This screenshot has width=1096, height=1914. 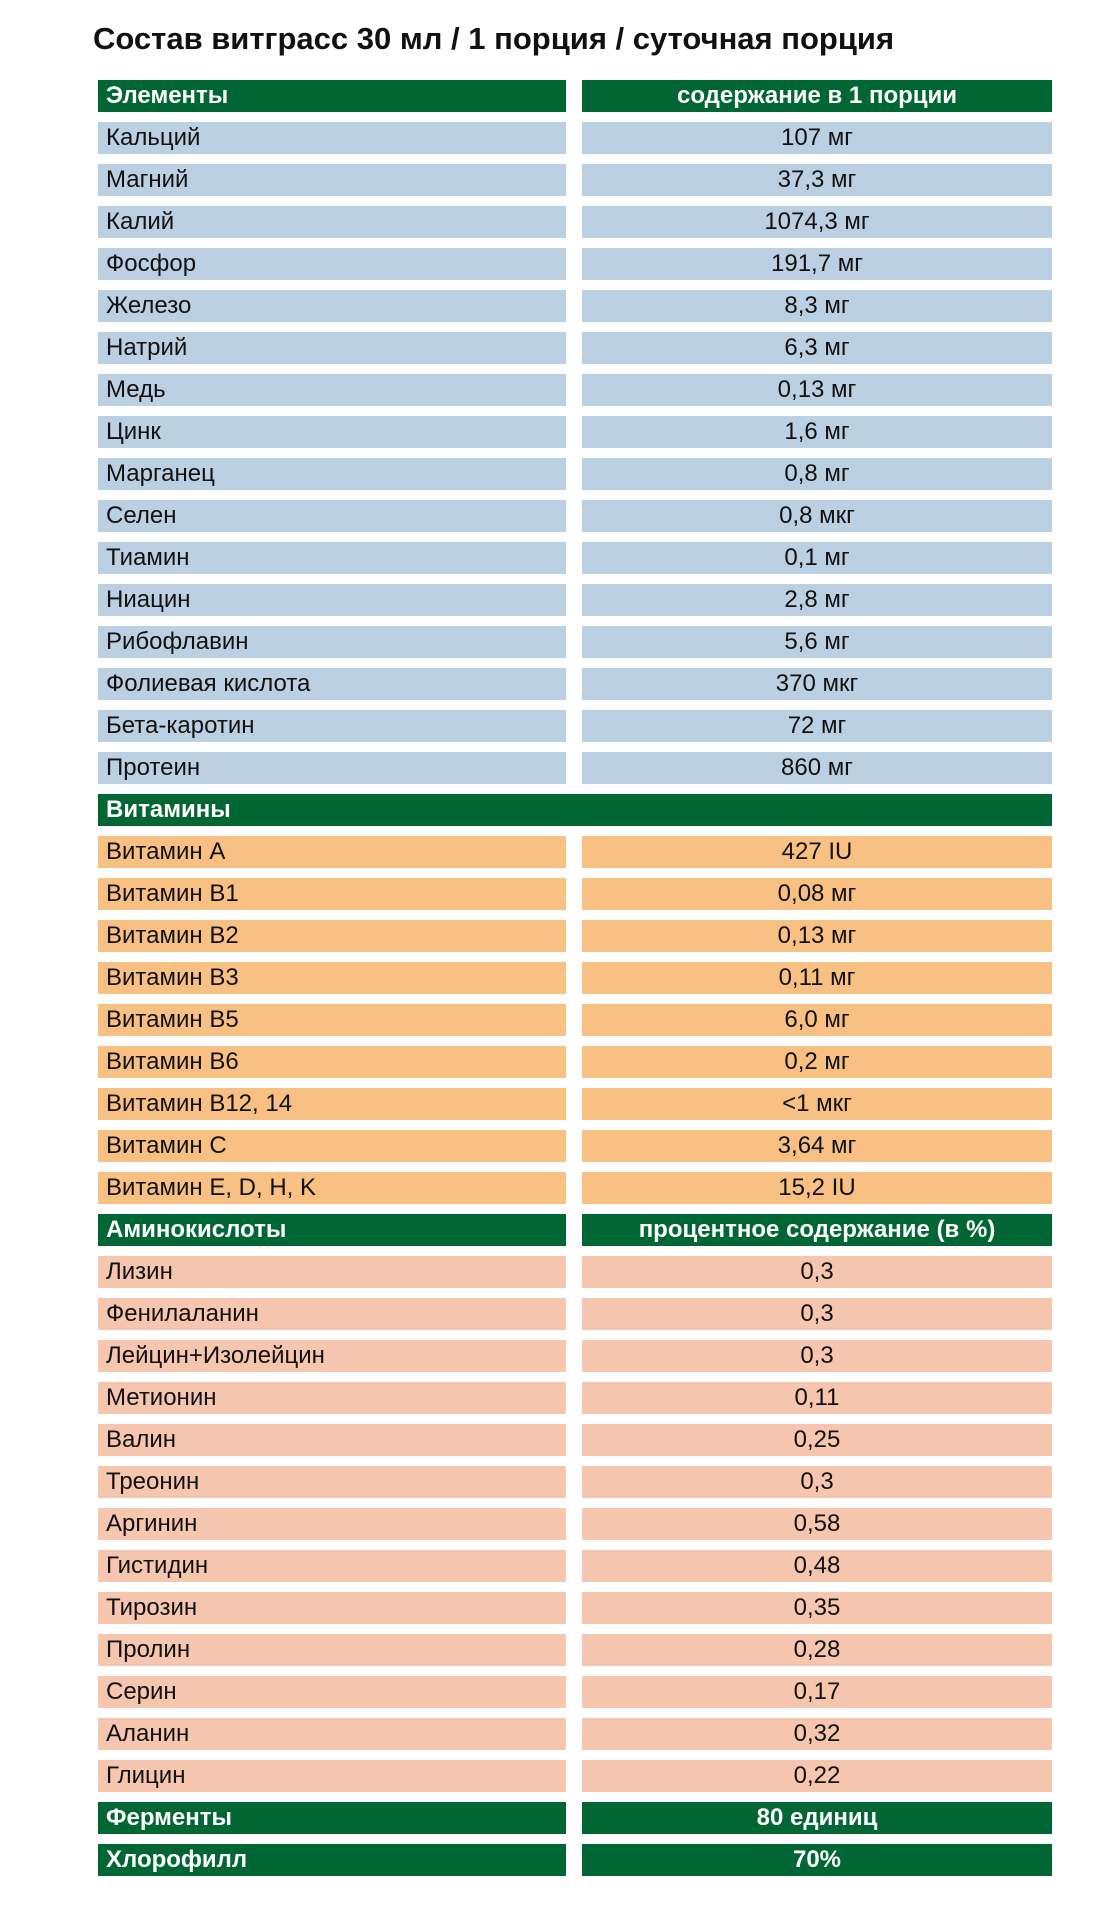 What do you see at coordinates (575, 1104) in the screenshot?
I see `vitamin-row: Витамин В12, 14 <1 мкг` at bounding box center [575, 1104].